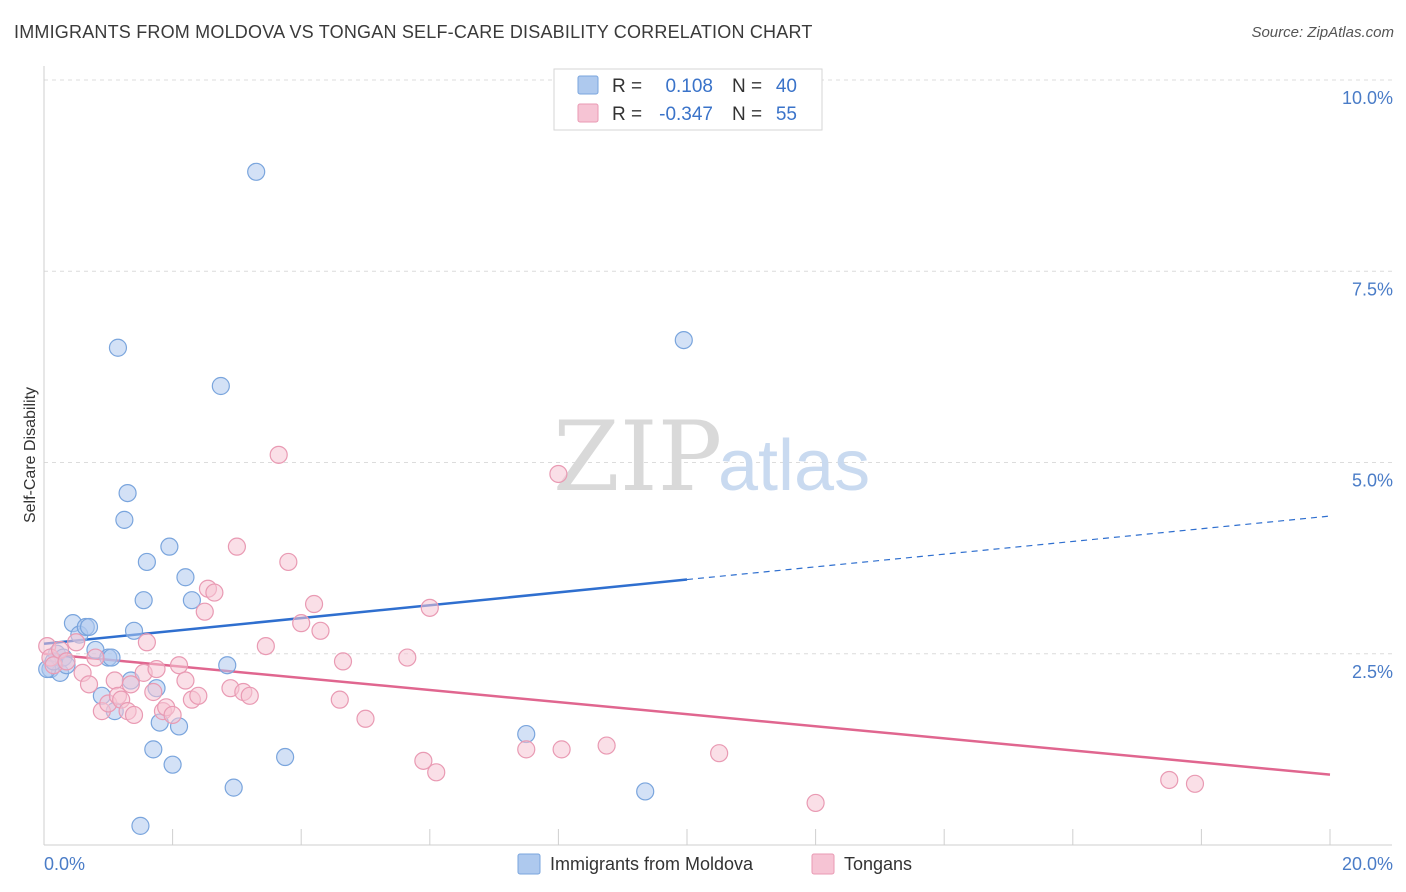 The image size is (1406, 892). Describe the element at coordinates (588, 85) in the screenshot. I see `legend-swatch-moldova` at that location.